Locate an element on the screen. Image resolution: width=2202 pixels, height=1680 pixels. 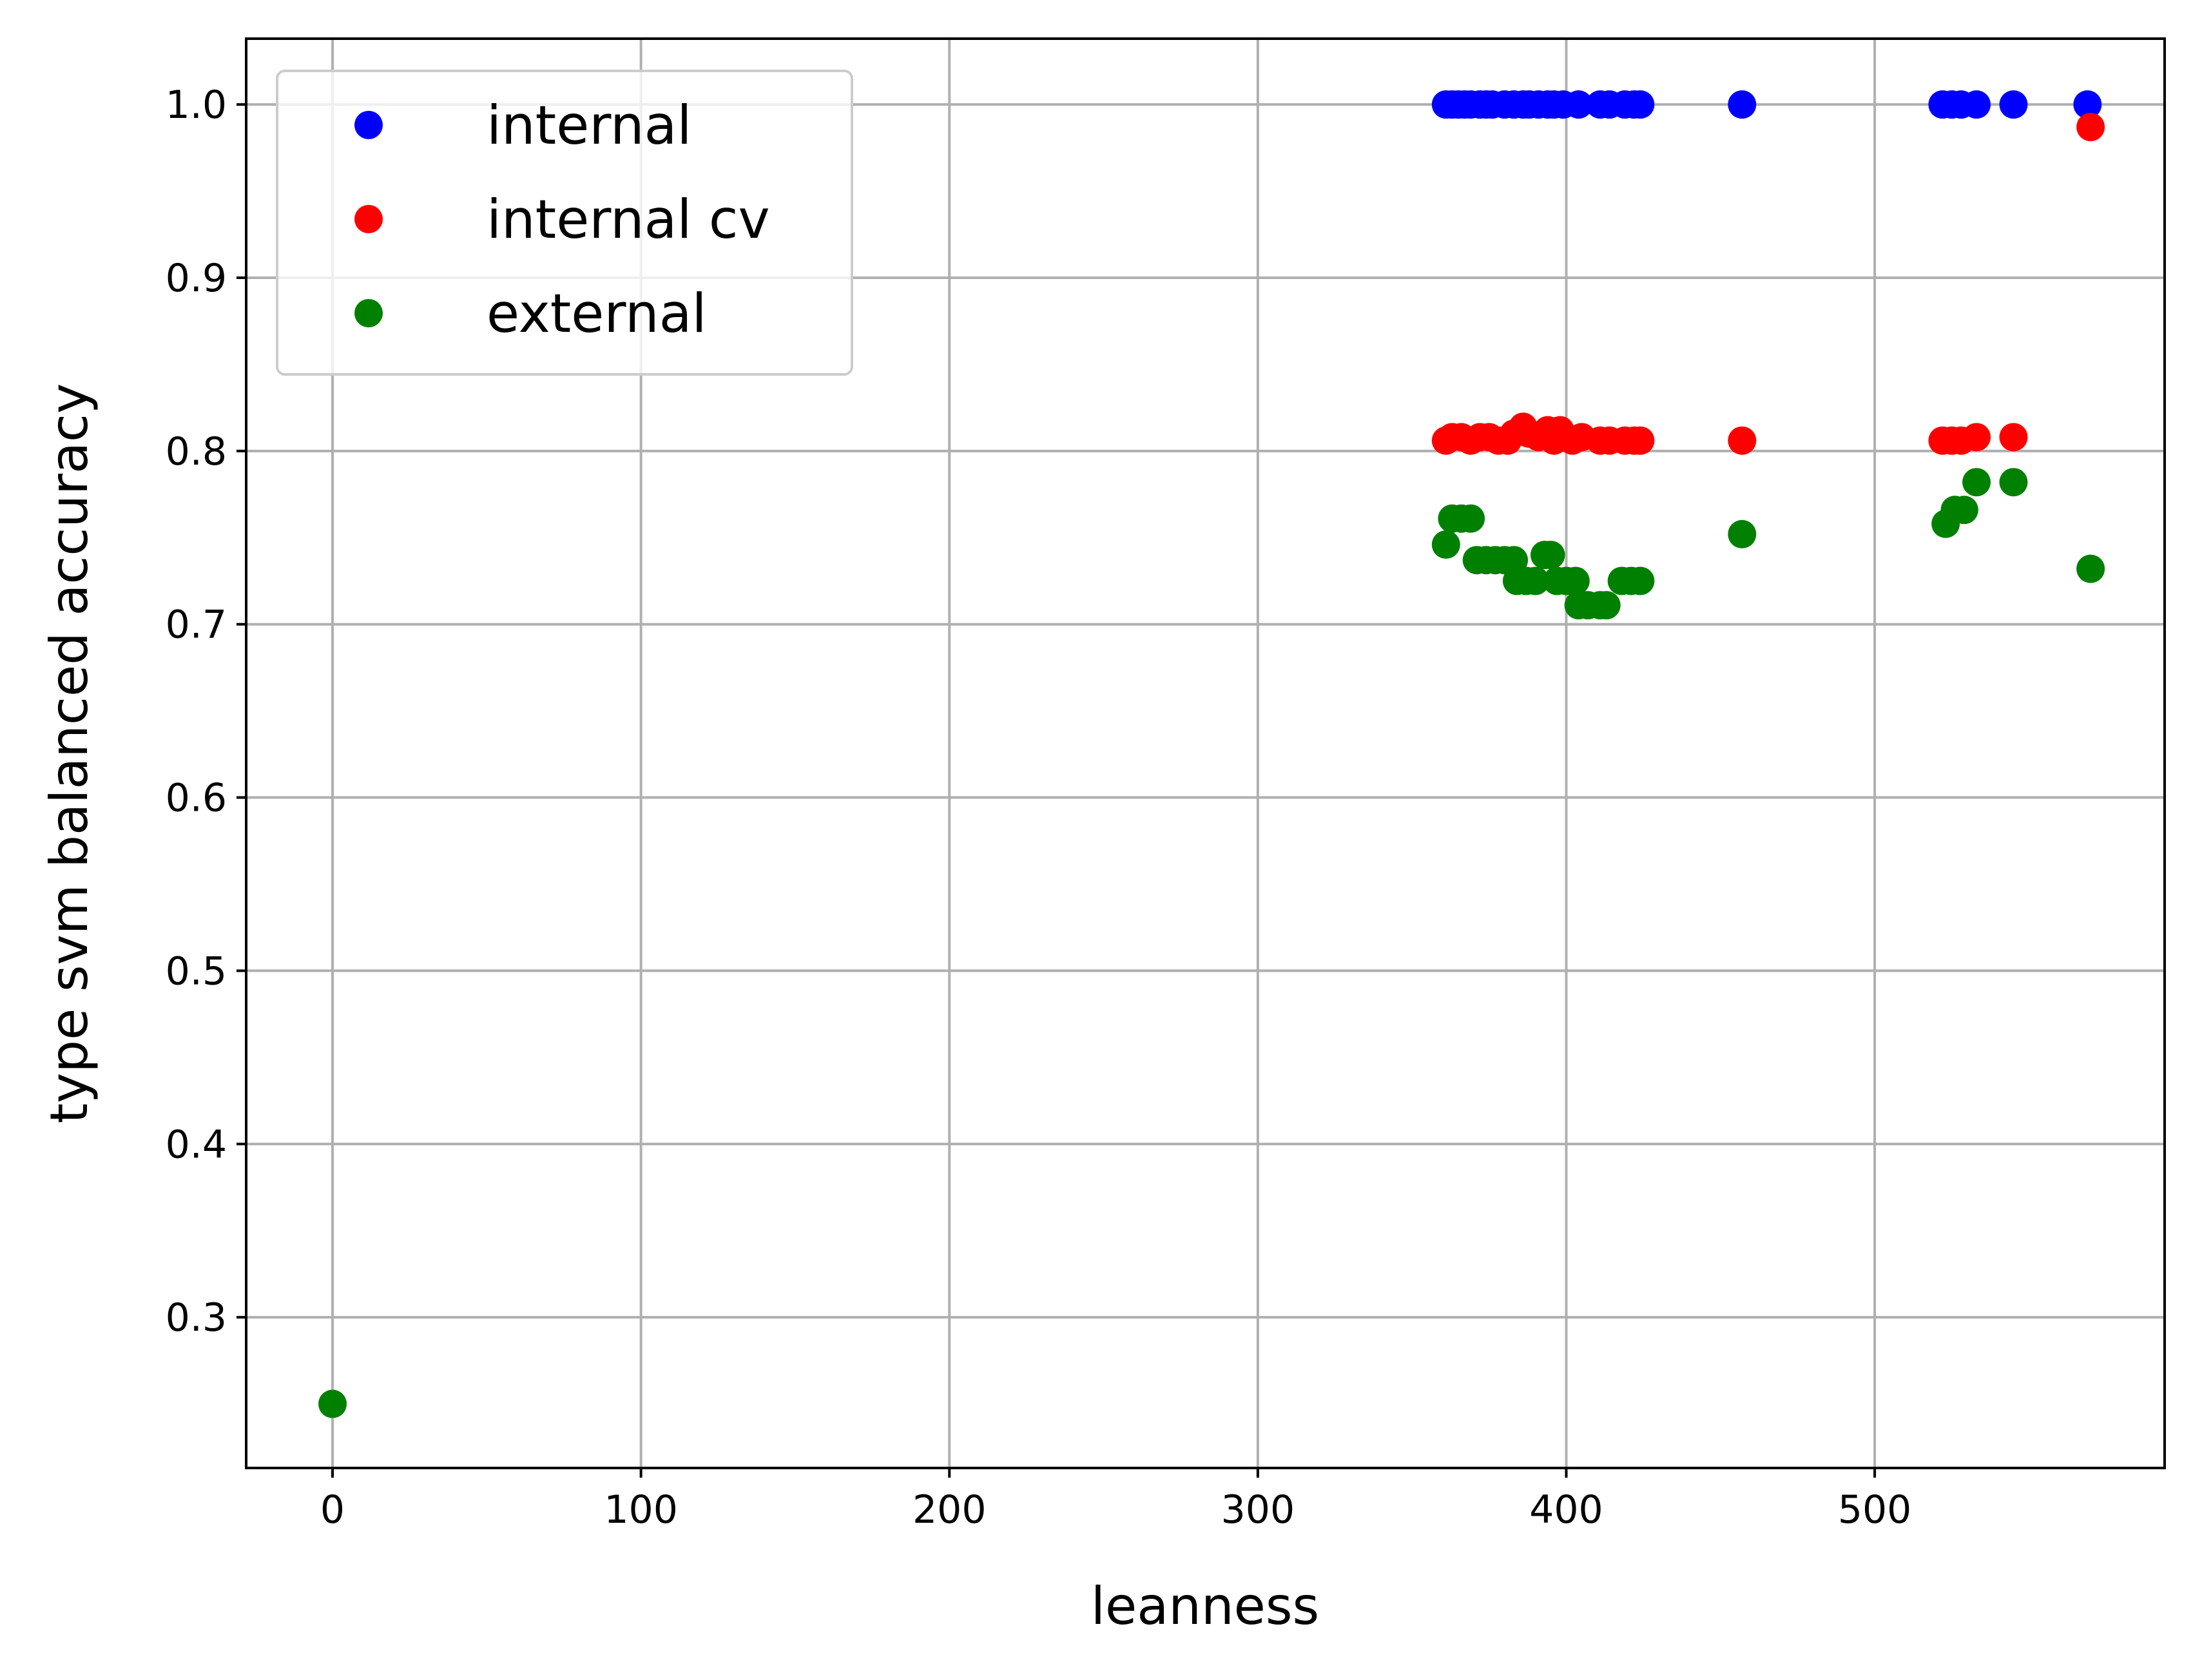
x-tick-label: 0 is located at coordinates (333, 1510).